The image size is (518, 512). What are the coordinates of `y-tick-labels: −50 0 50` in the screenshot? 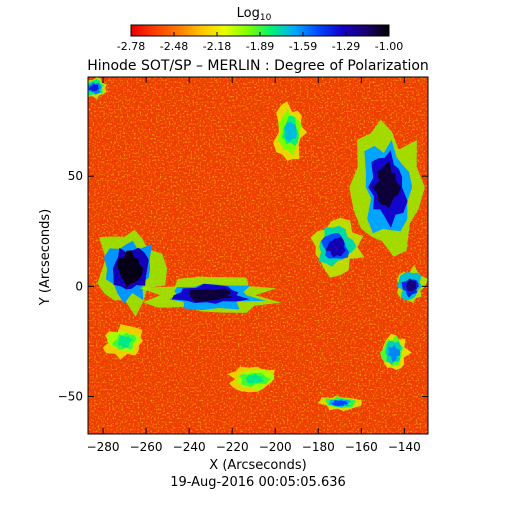 It's located at (70, 286).